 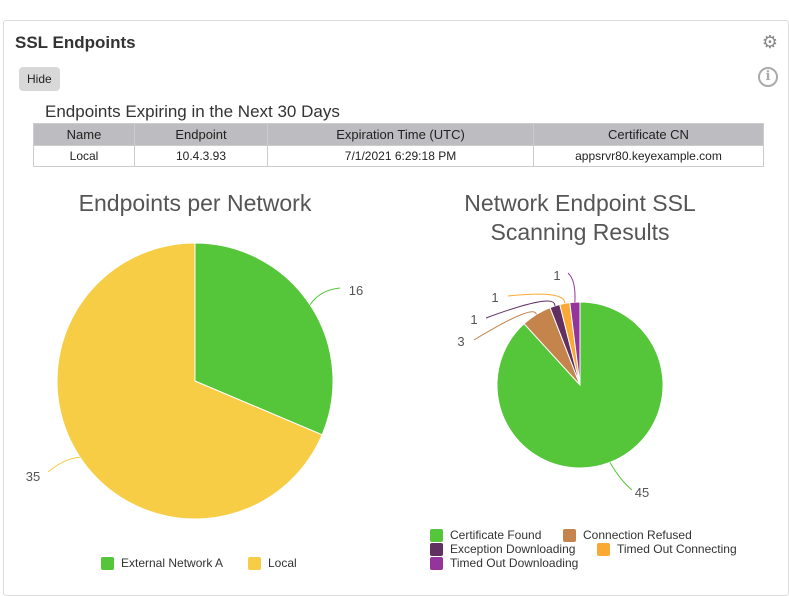 What do you see at coordinates (648, 156) in the screenshot?
I see `cell-certificate-cn: appsrvr80.keyexample.com` at bounding box center [648, 156].